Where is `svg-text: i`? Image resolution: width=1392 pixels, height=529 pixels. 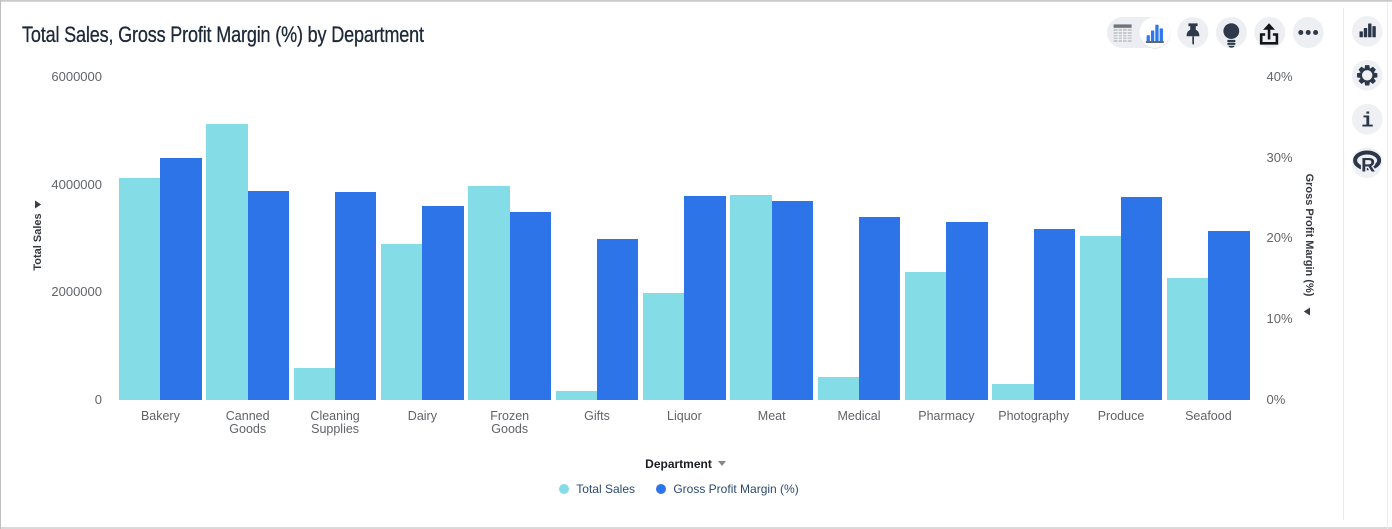 svg-text: i is located at coordinates (1367, 121).